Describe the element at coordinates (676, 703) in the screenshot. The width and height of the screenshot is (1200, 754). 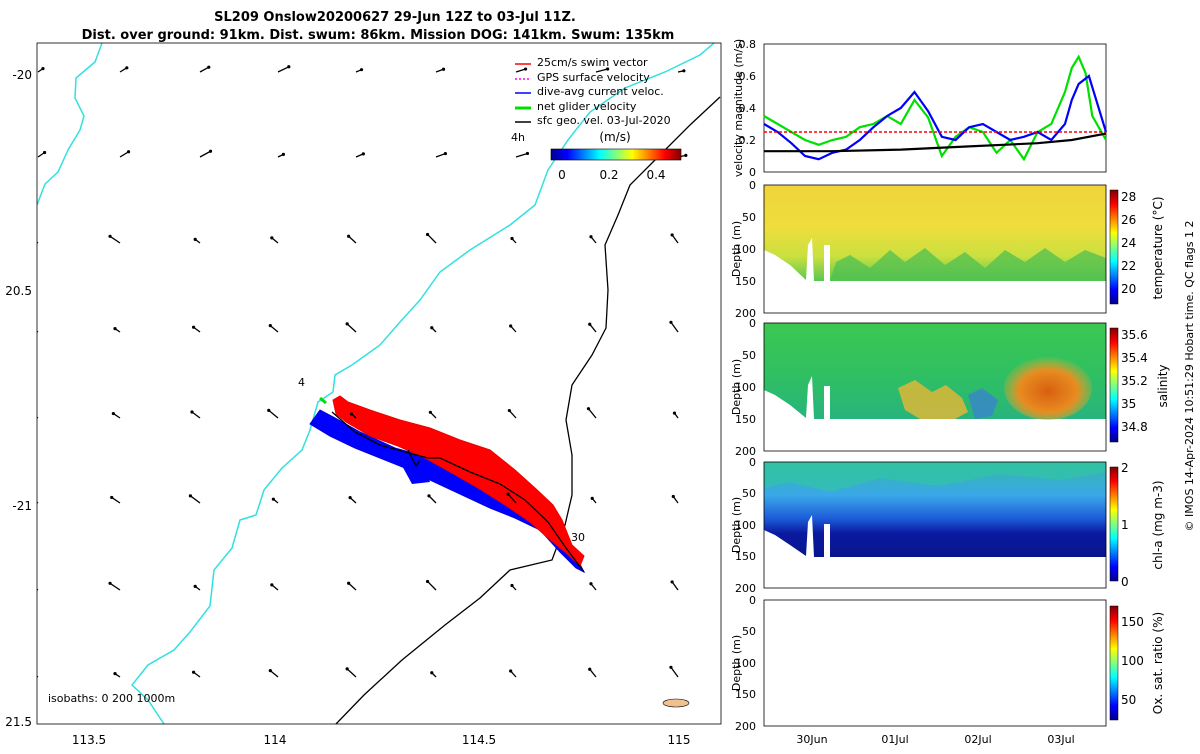
I see `island` at that location.